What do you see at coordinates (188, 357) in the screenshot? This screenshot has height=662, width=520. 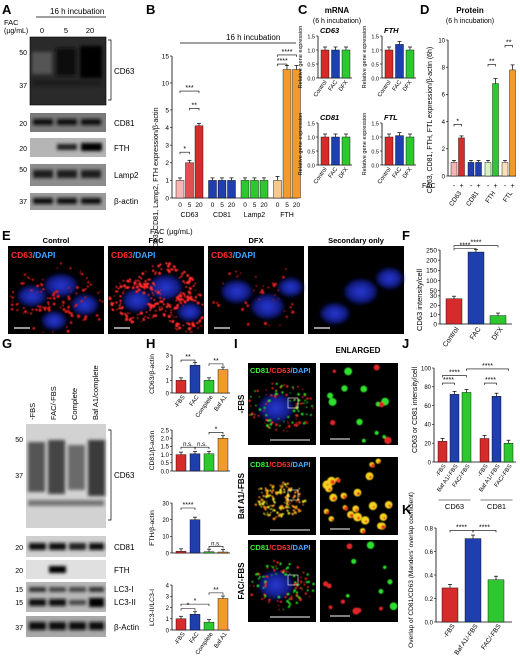 I see `significance-label: **` at bounding box center [188, 357].